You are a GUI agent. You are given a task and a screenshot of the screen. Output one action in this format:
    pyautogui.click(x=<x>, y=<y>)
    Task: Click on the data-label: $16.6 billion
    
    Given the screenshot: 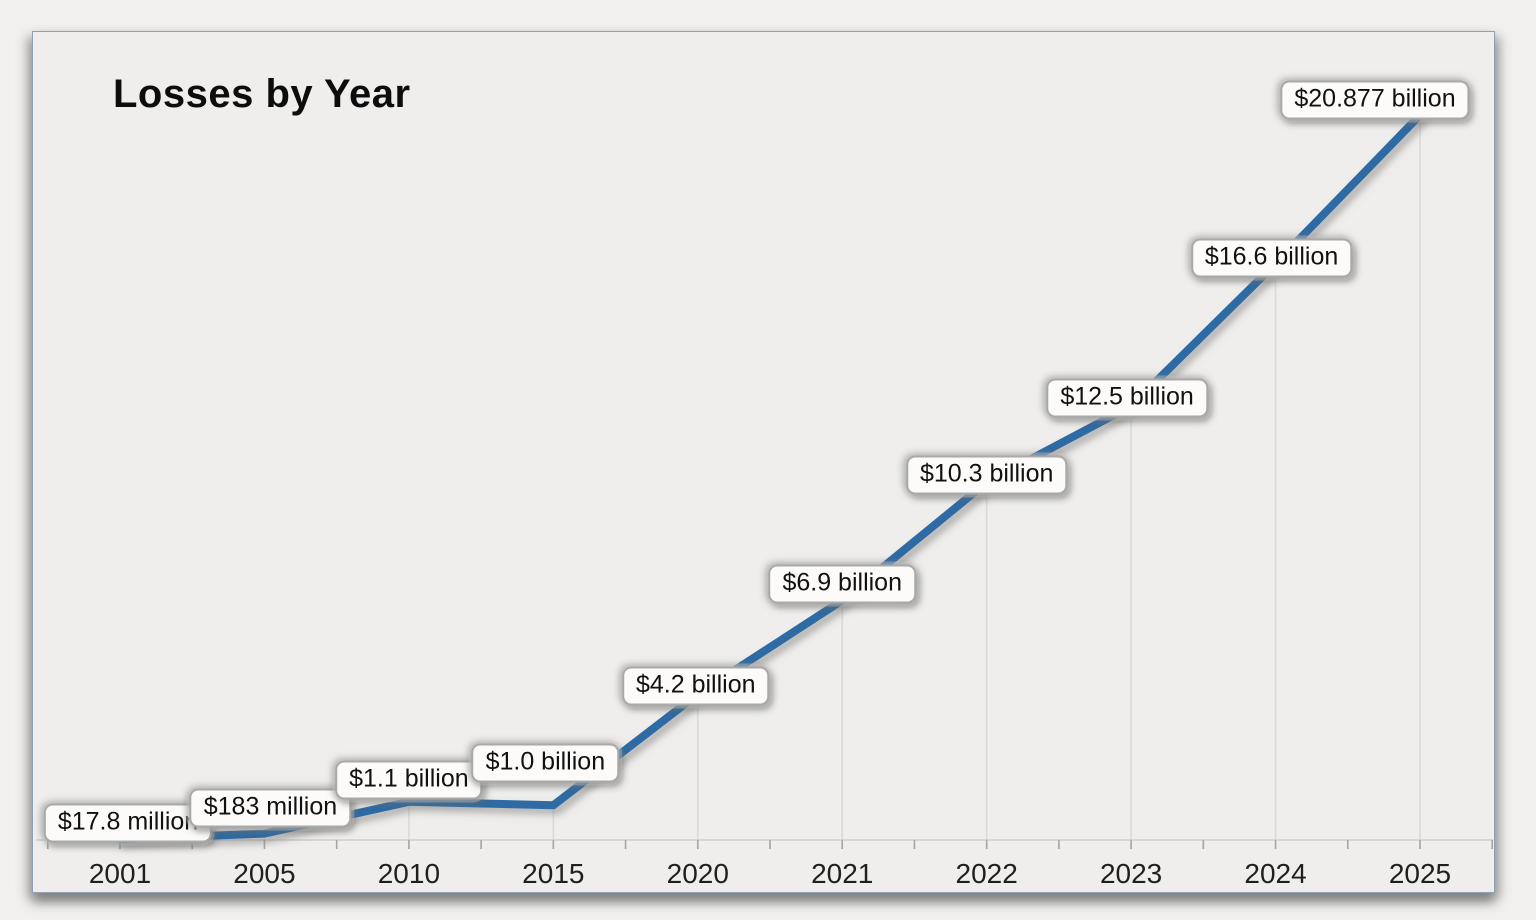 What is the action you would take?
    pyautogui.click(x=1271, y=258)
    